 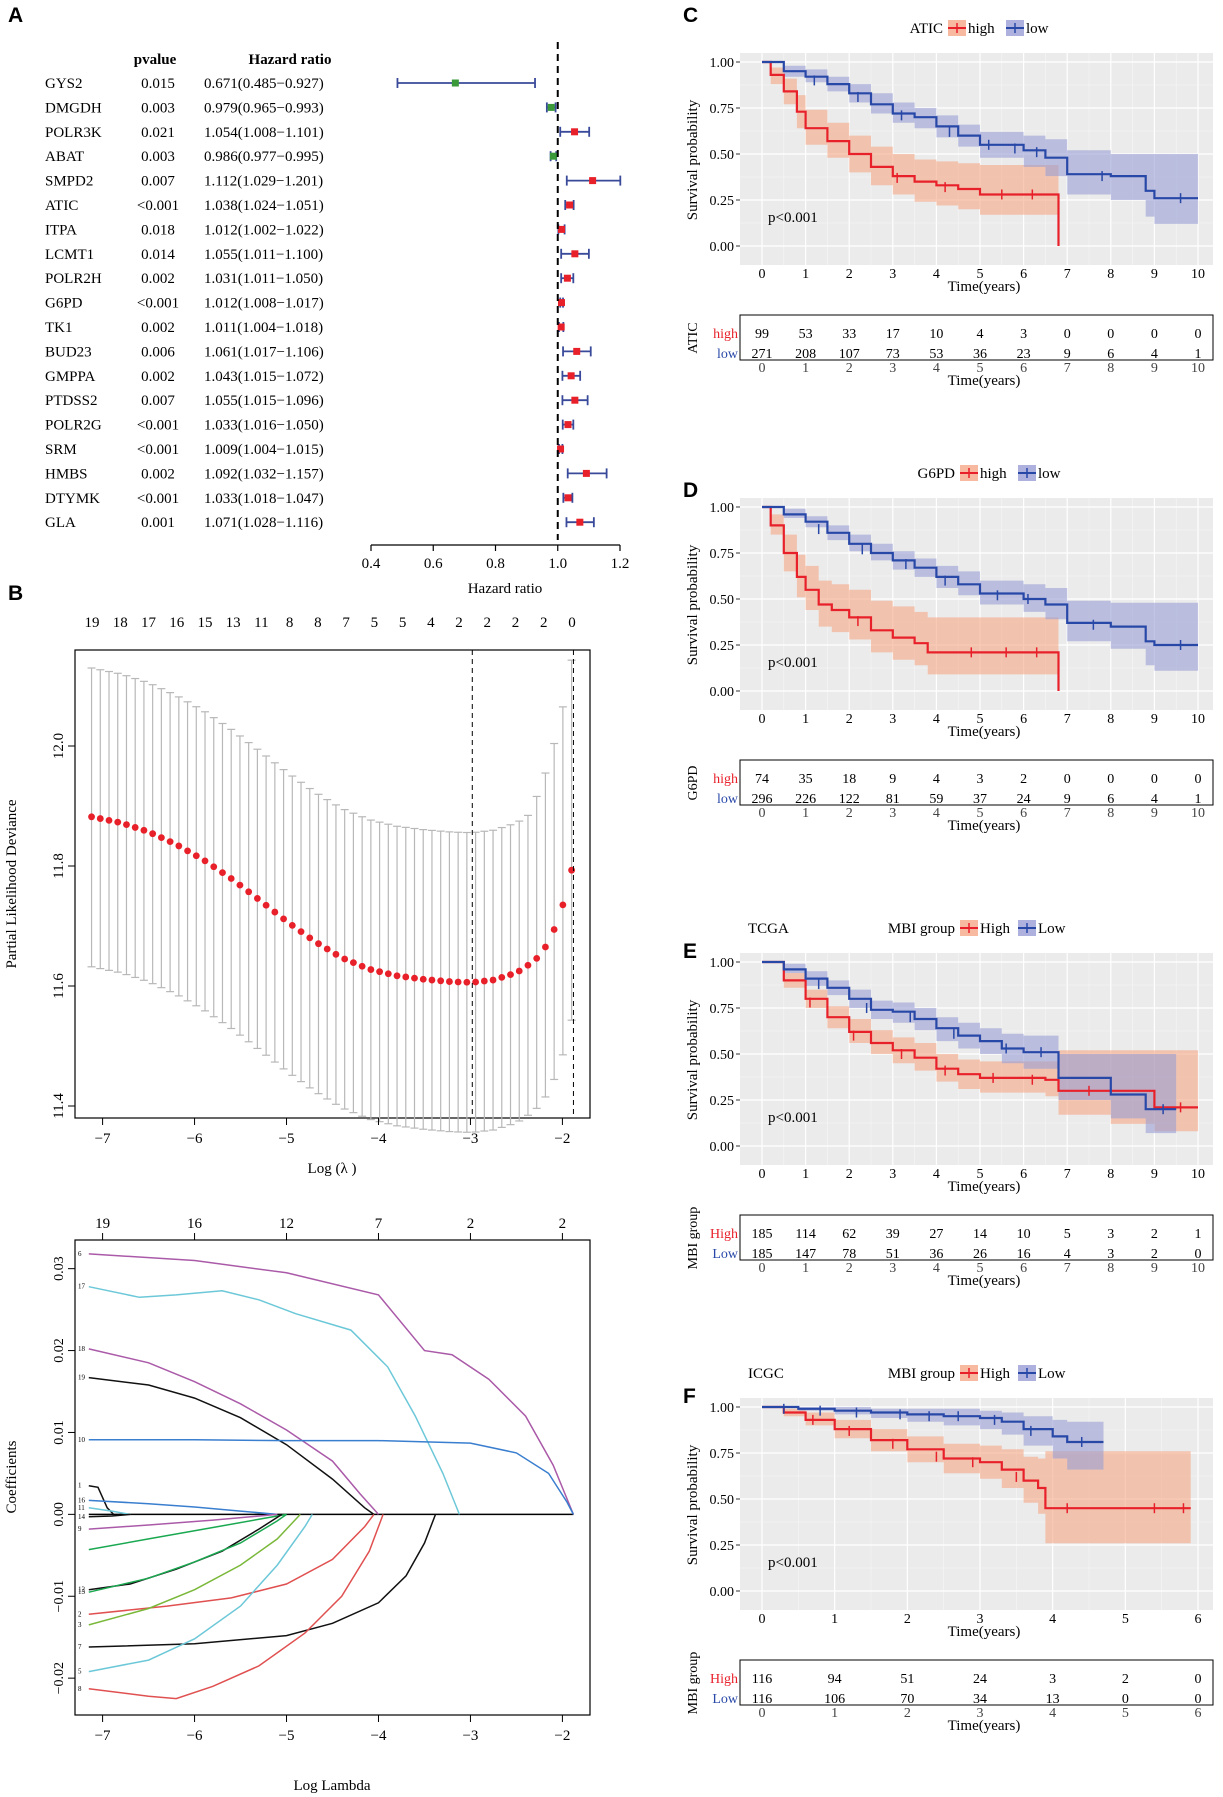 I want to click on x-tick-label: 0.6, so click(x=433, y=564).